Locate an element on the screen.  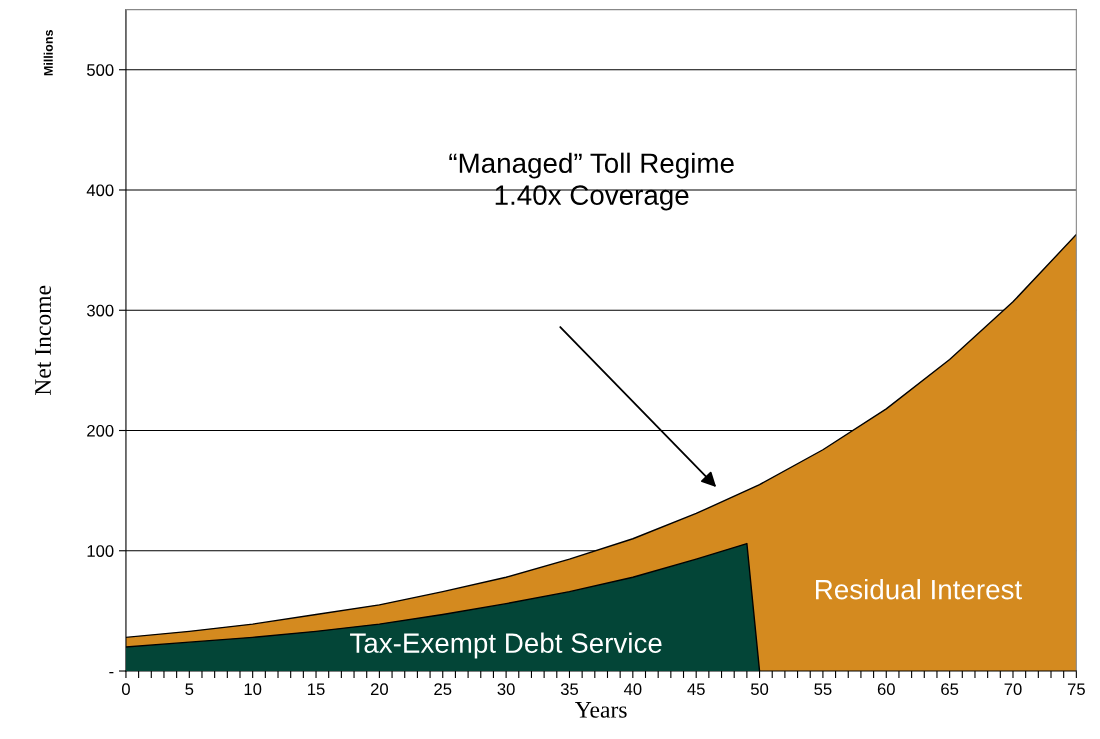
x-tick-label: 75 is located at coordinates (1076, 689).